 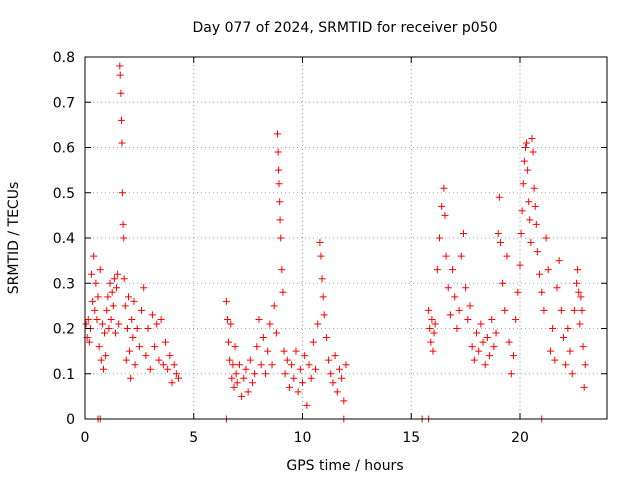 What do you see at coordinates (64, 284) in the screenshot?
I see `y-tick-label: 0.3` at bounding box center [64, 284].